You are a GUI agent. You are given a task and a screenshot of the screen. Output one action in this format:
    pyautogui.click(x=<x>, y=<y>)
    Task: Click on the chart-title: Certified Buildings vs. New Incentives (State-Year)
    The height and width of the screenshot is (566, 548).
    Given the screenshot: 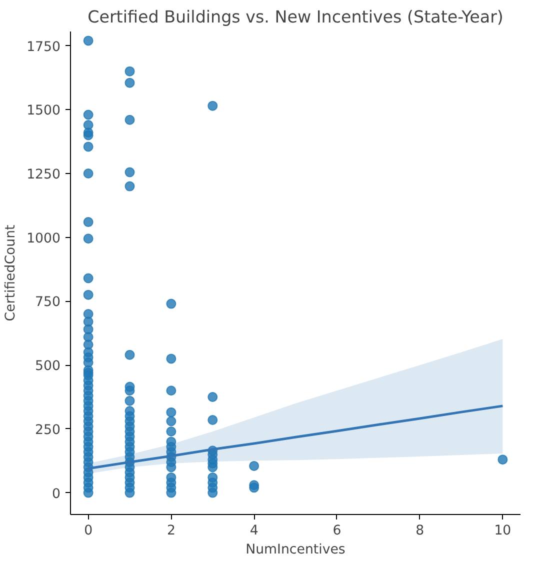 What is the action you would take?
    pyautogui.click(x=296, y=17)
    